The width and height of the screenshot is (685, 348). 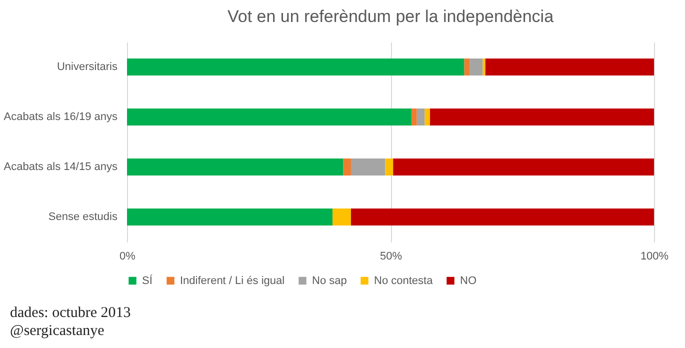 I want to click on x-tick-label: 0%, so click(x=128, y=256).